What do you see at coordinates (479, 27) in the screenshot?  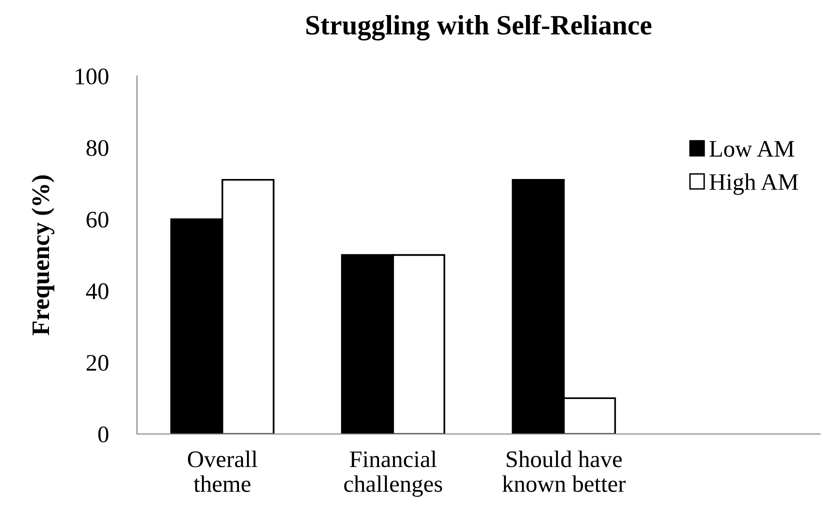 I see `chart-title: Struggling with Self-Reliance` at bounding box center [479, 27].